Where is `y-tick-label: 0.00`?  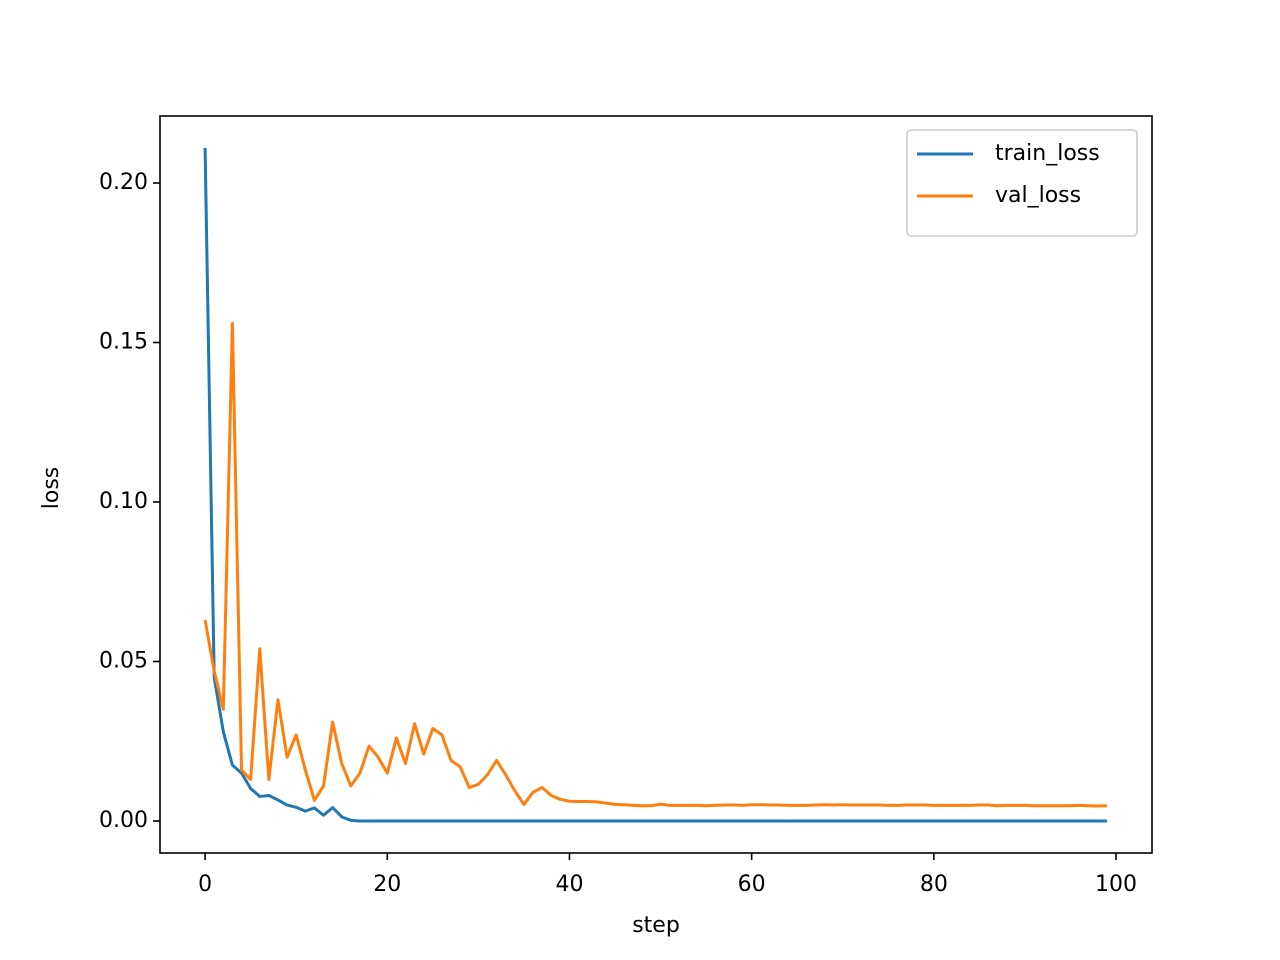 y-tick-label: 0.00 is located at coordinates (123, 820).